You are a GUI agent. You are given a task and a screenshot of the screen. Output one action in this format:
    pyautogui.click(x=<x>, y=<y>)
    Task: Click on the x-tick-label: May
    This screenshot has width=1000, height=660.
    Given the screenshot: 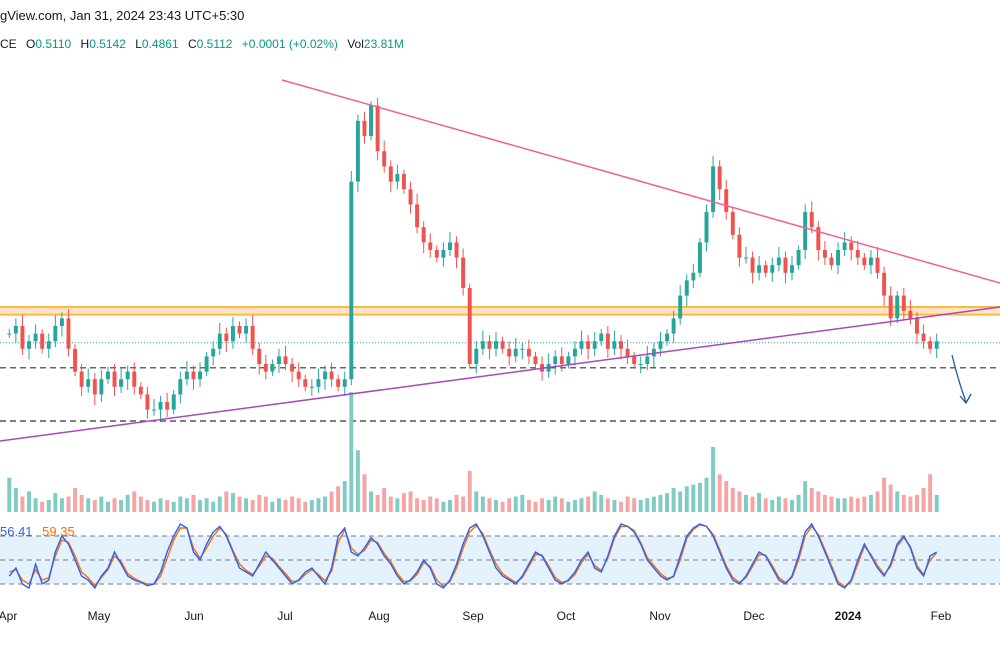 What is the action you would take?
    pyautogui.click(x=99, y=616)
    